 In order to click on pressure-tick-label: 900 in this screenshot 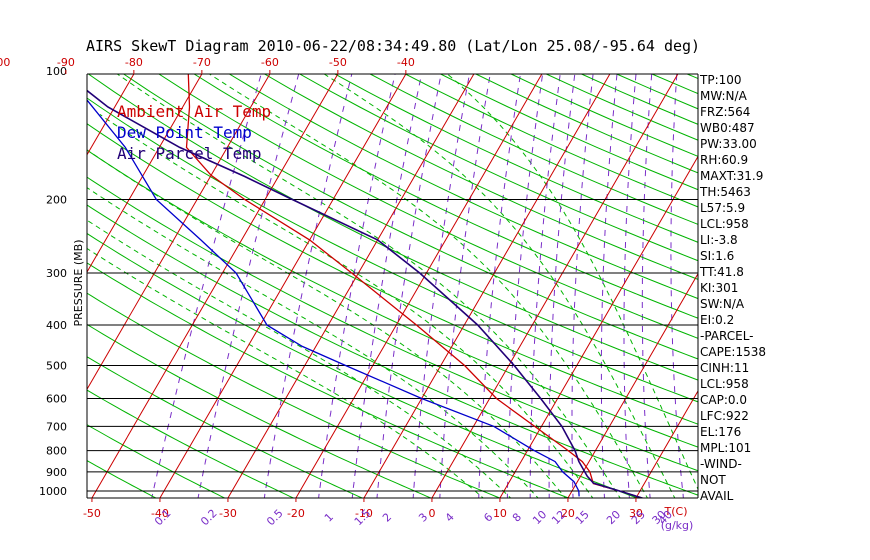, I will do `click(56, 472)`.